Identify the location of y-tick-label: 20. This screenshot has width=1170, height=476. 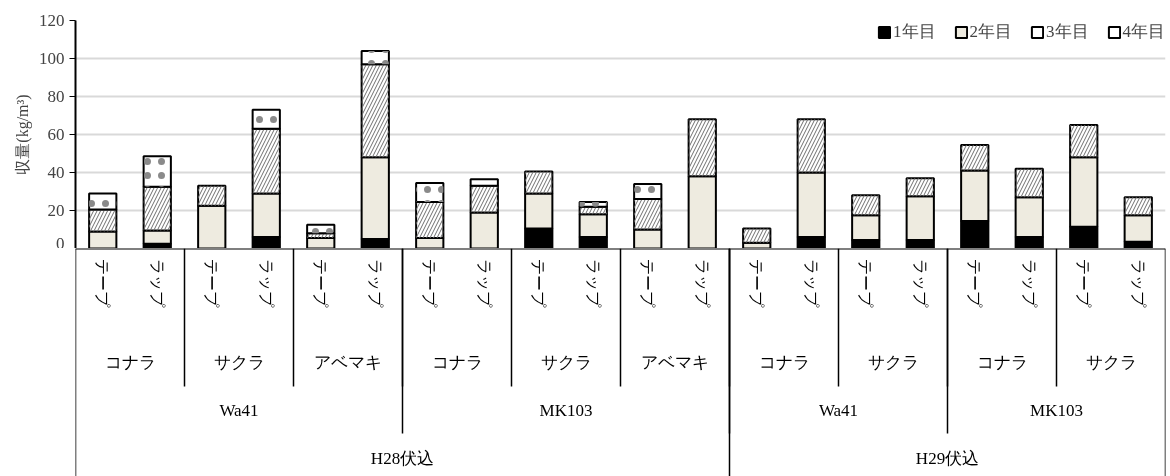
(56, 210).